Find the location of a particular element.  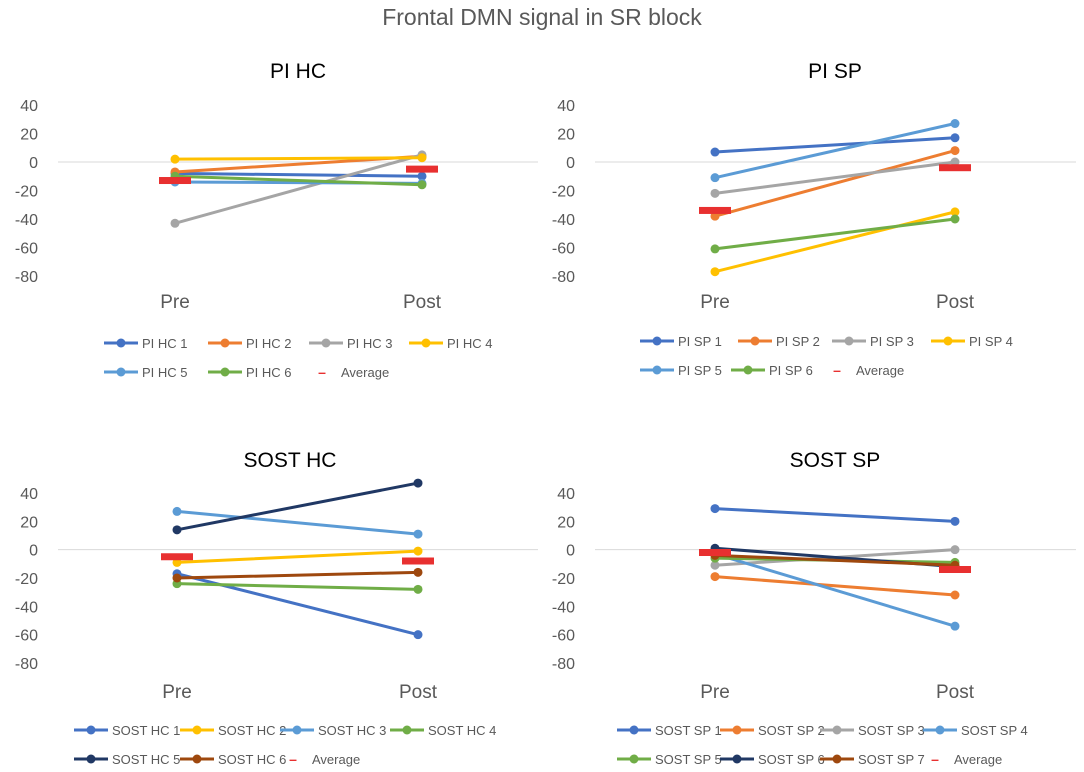

legend-label: PI SP 1 is located at coordinates (700, 341).